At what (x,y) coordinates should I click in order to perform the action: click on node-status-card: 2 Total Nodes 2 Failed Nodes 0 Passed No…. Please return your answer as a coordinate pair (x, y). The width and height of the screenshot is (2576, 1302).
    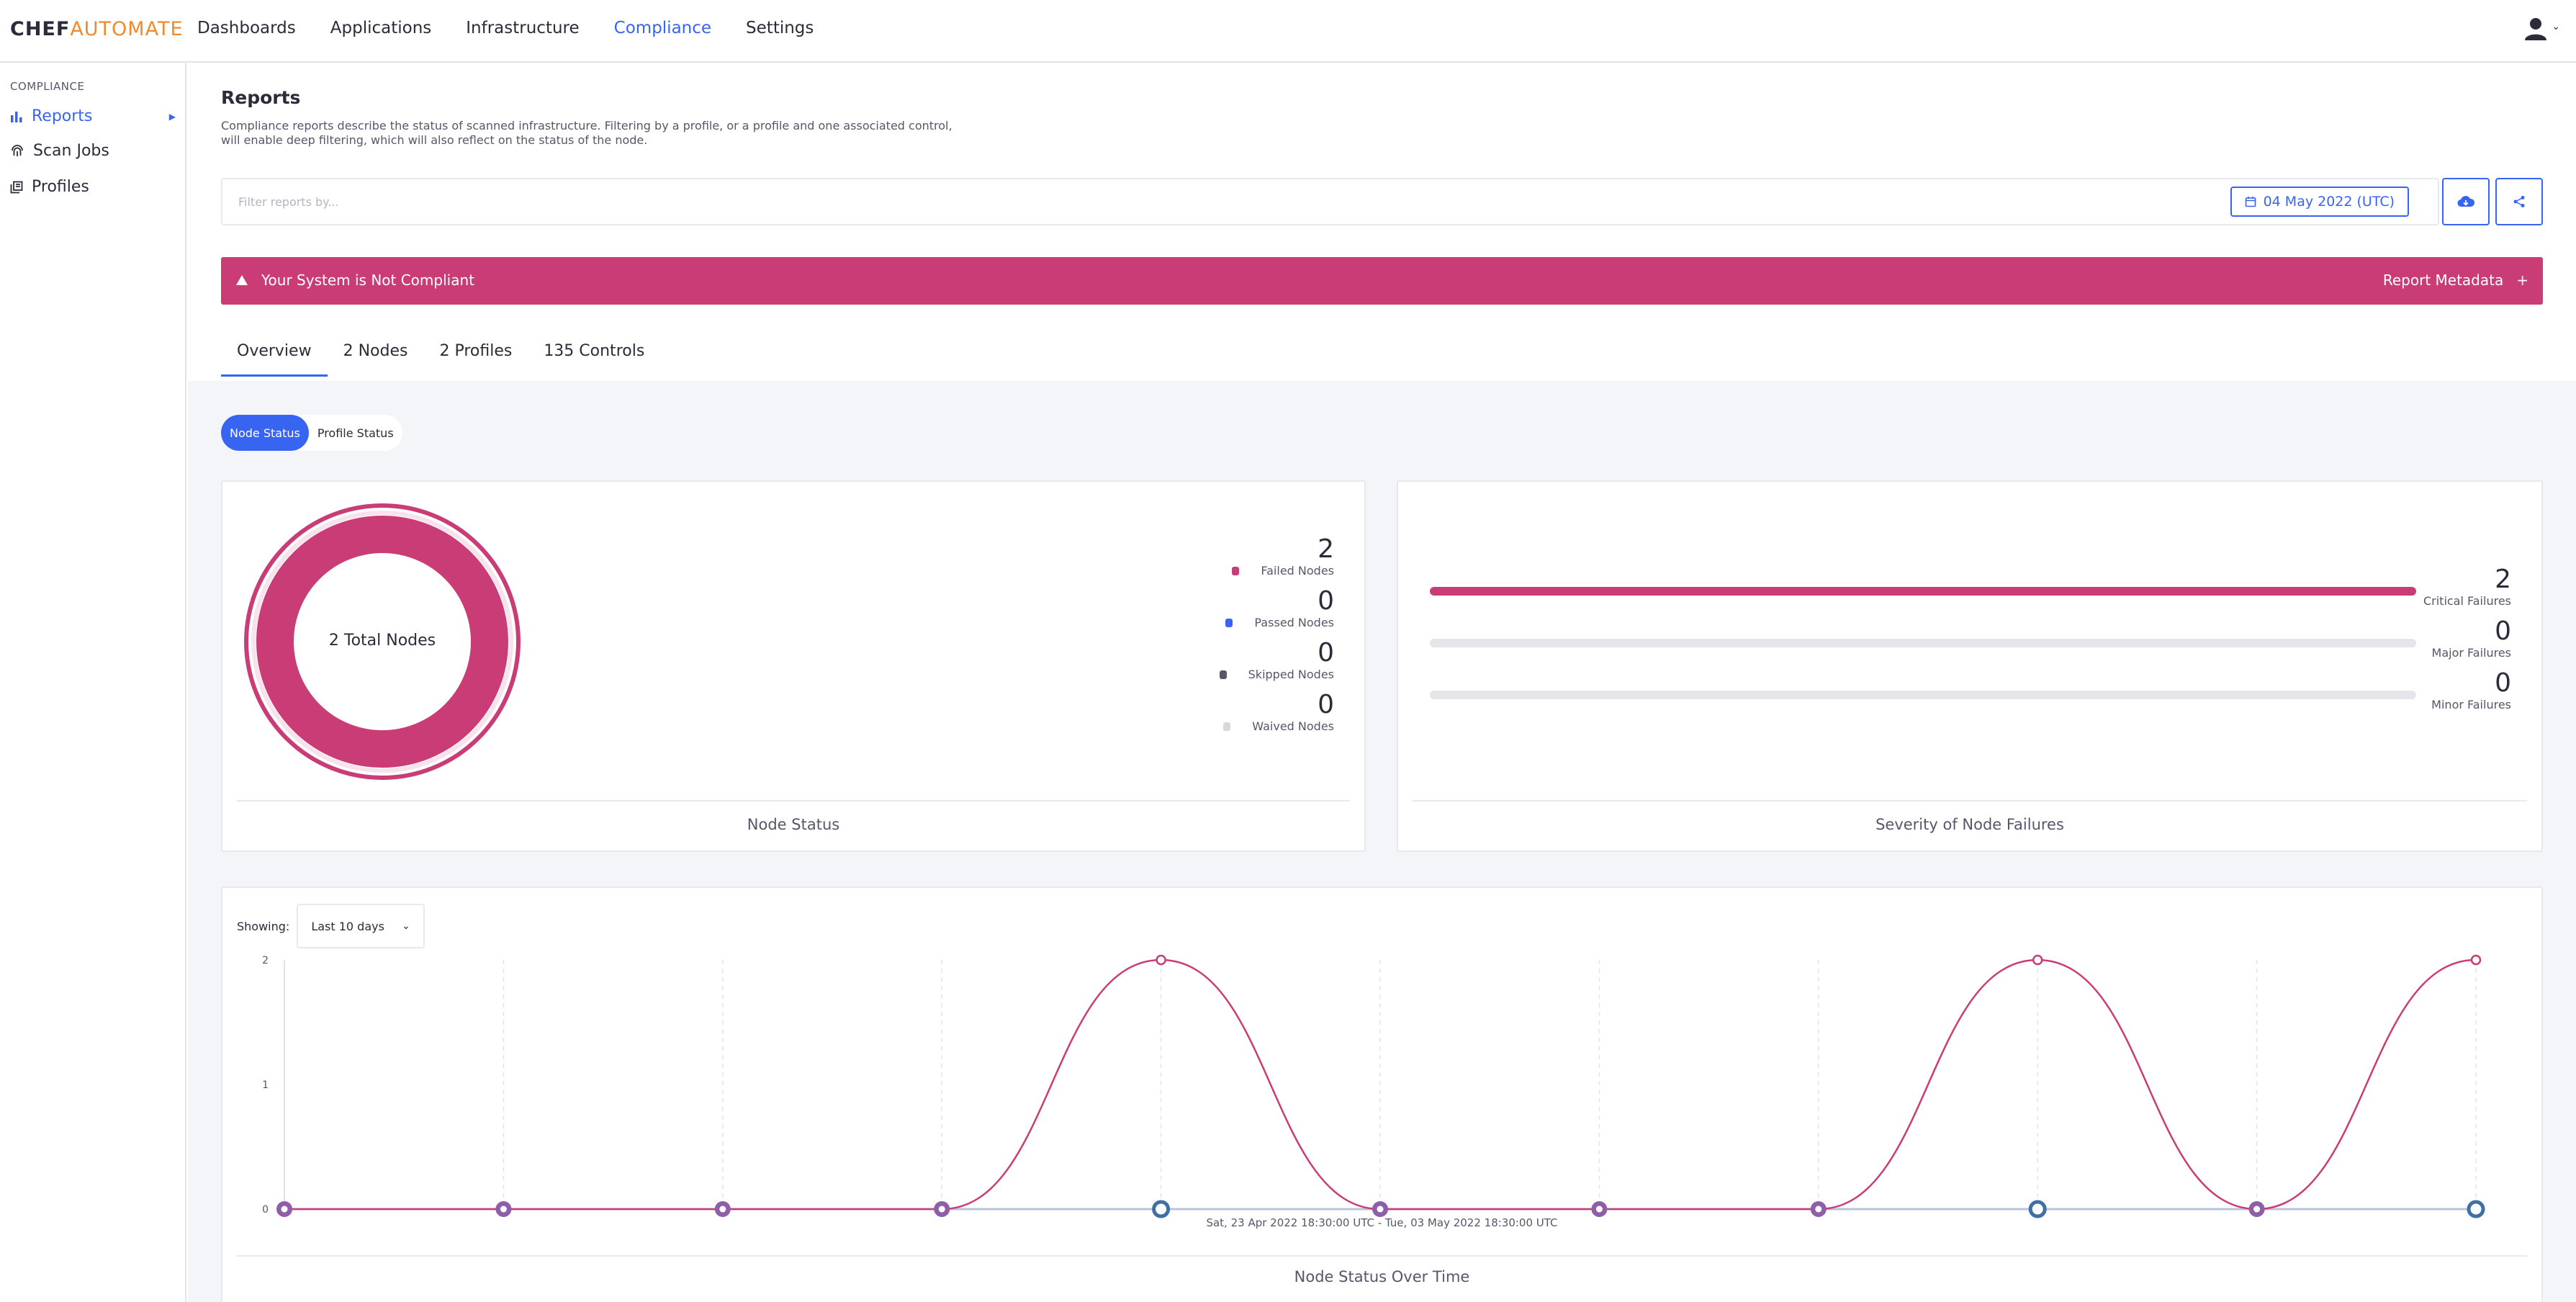
    Looking at the image, I should click on (793, 666).